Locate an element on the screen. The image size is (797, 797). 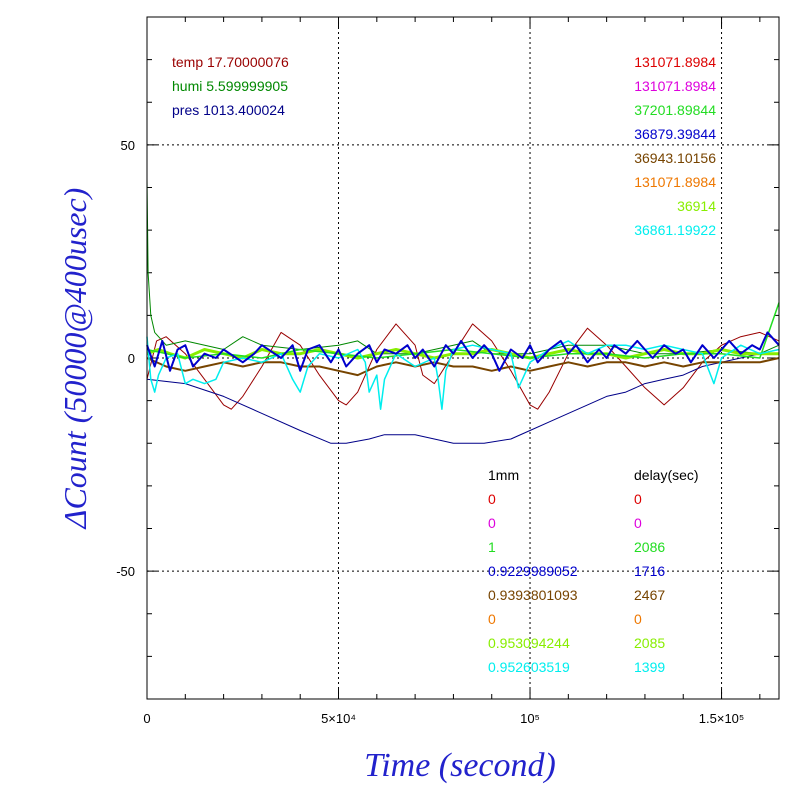
channel-top-value: 36879.39844 is located at coordinates (675, 134).